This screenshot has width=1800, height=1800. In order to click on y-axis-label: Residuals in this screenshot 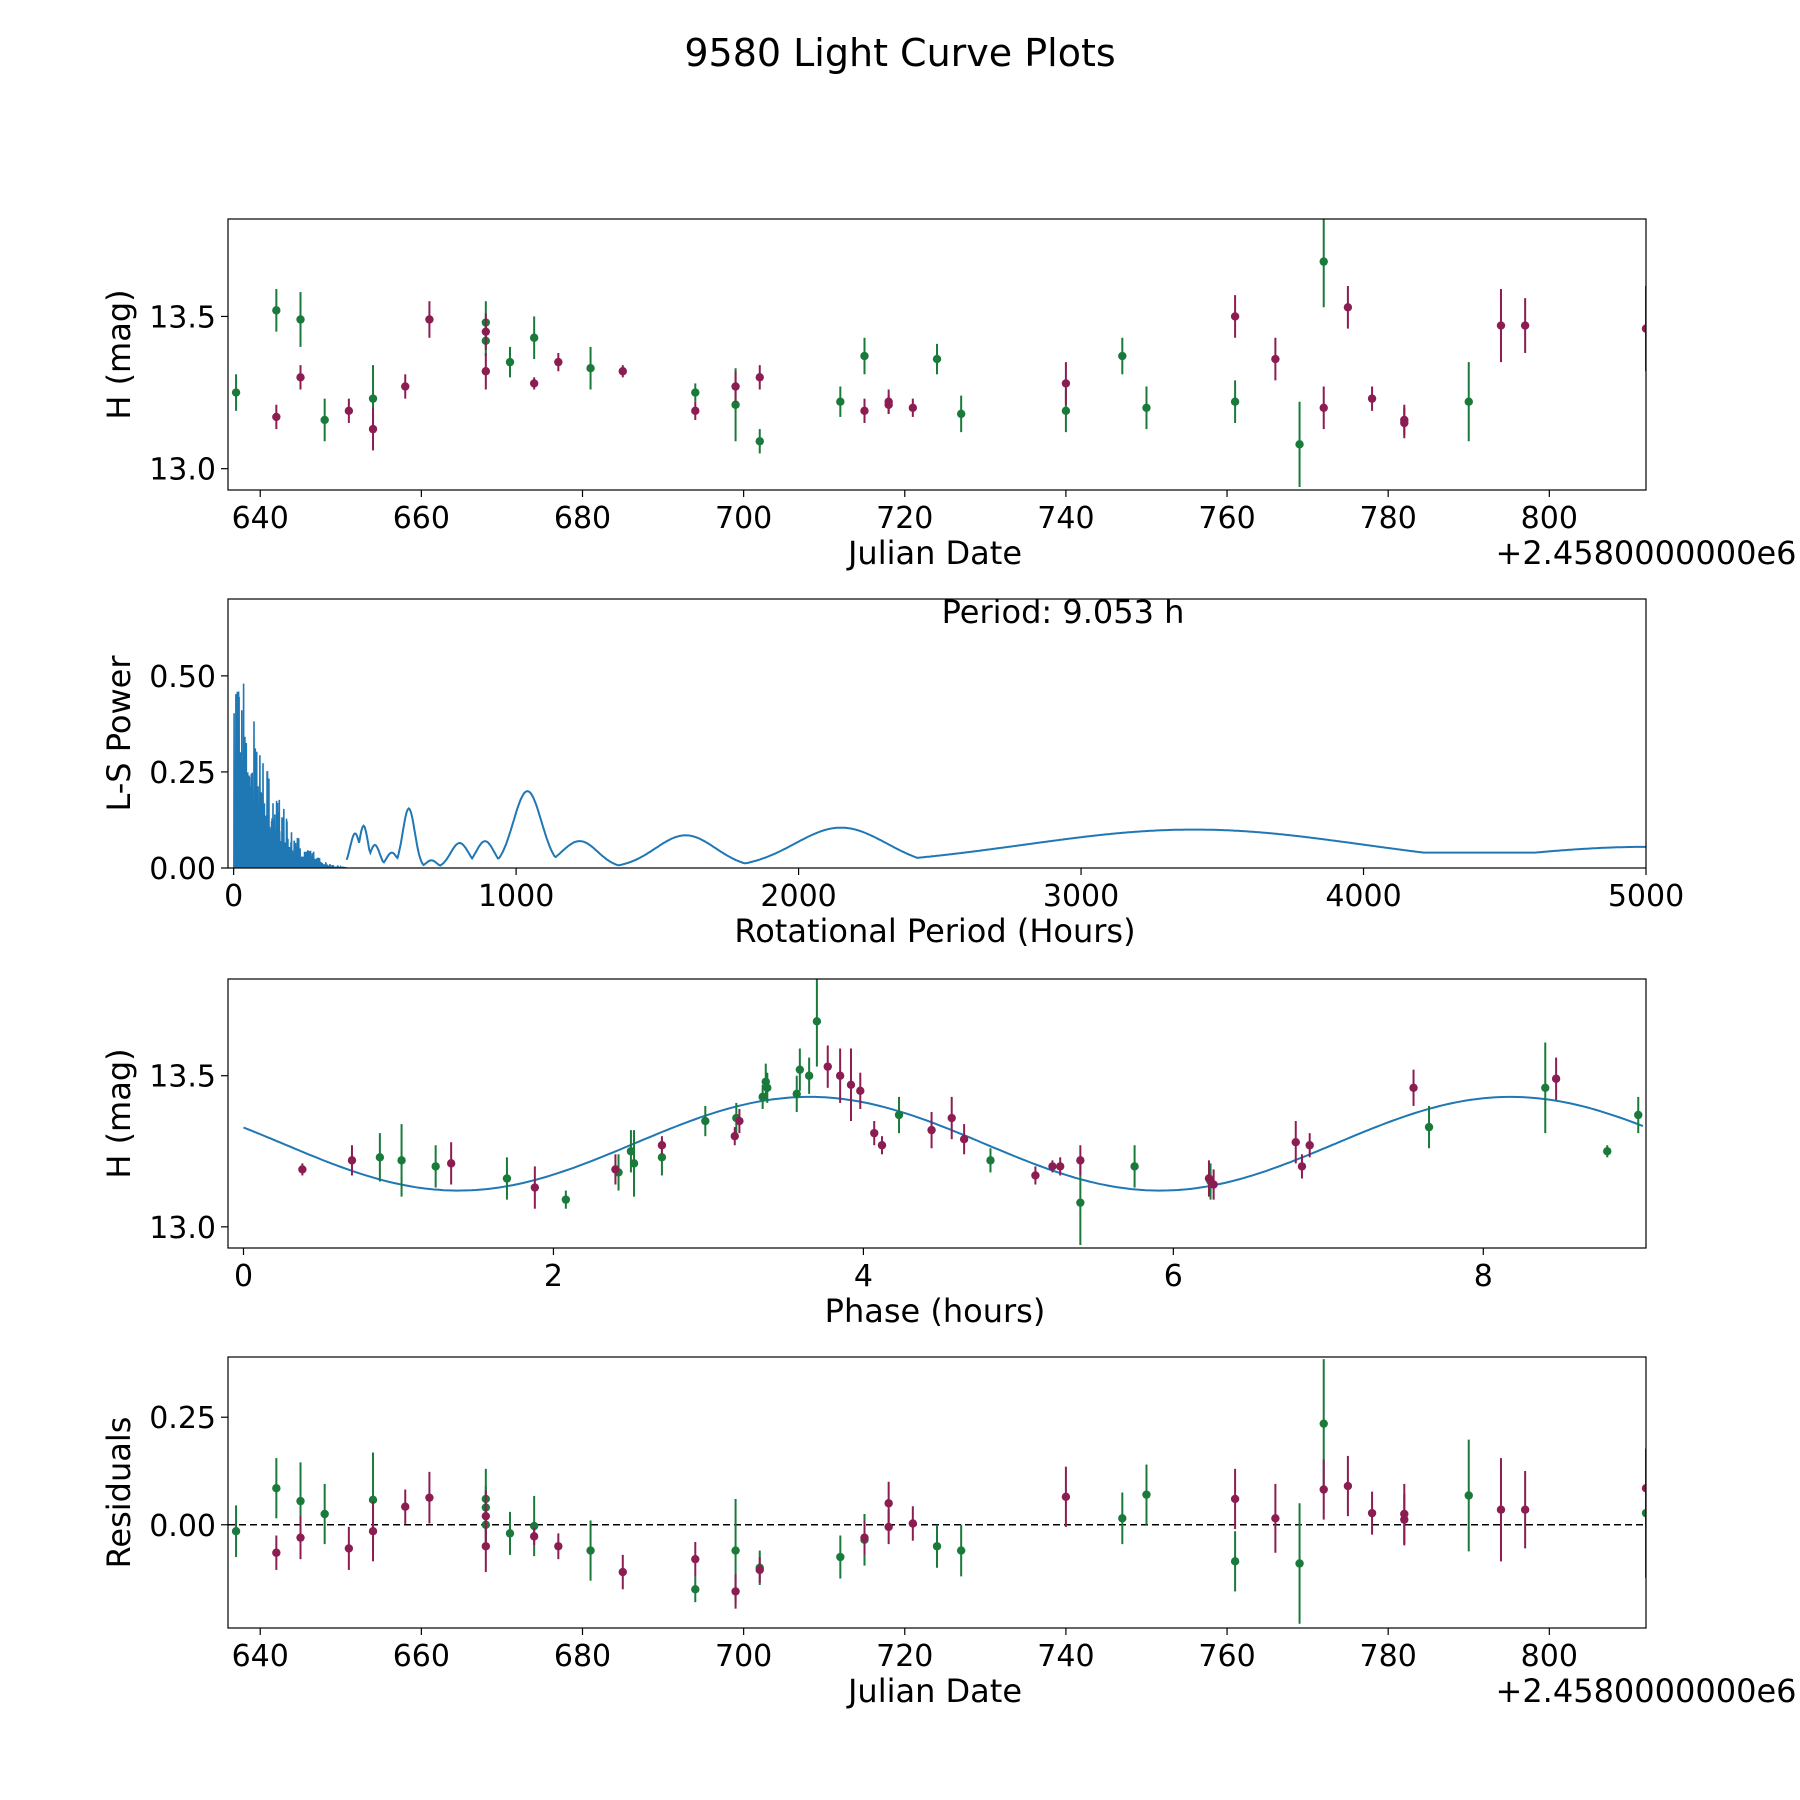, I will do `click(119, 1493)`.